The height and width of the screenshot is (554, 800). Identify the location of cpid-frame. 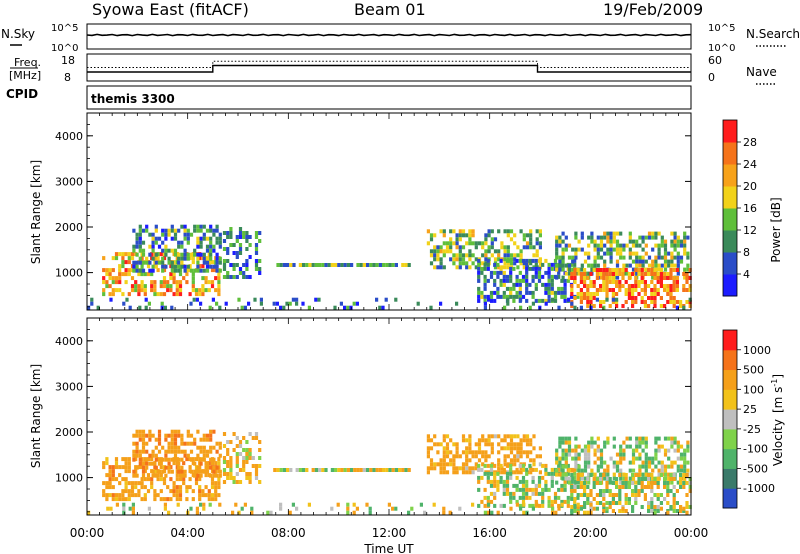
(389, 97).